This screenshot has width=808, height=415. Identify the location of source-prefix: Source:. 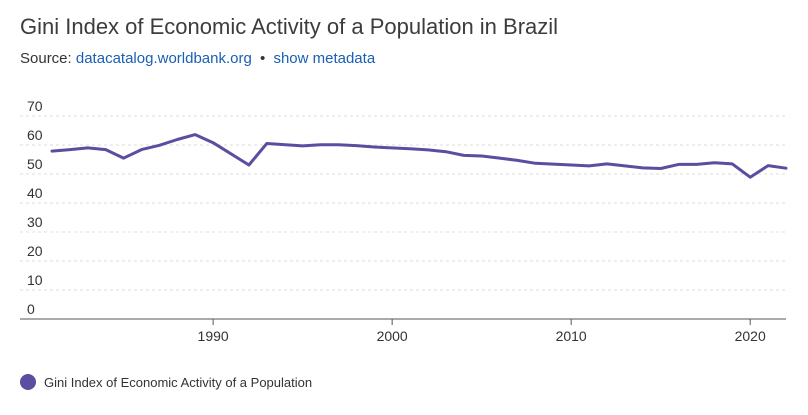
(46, 58).